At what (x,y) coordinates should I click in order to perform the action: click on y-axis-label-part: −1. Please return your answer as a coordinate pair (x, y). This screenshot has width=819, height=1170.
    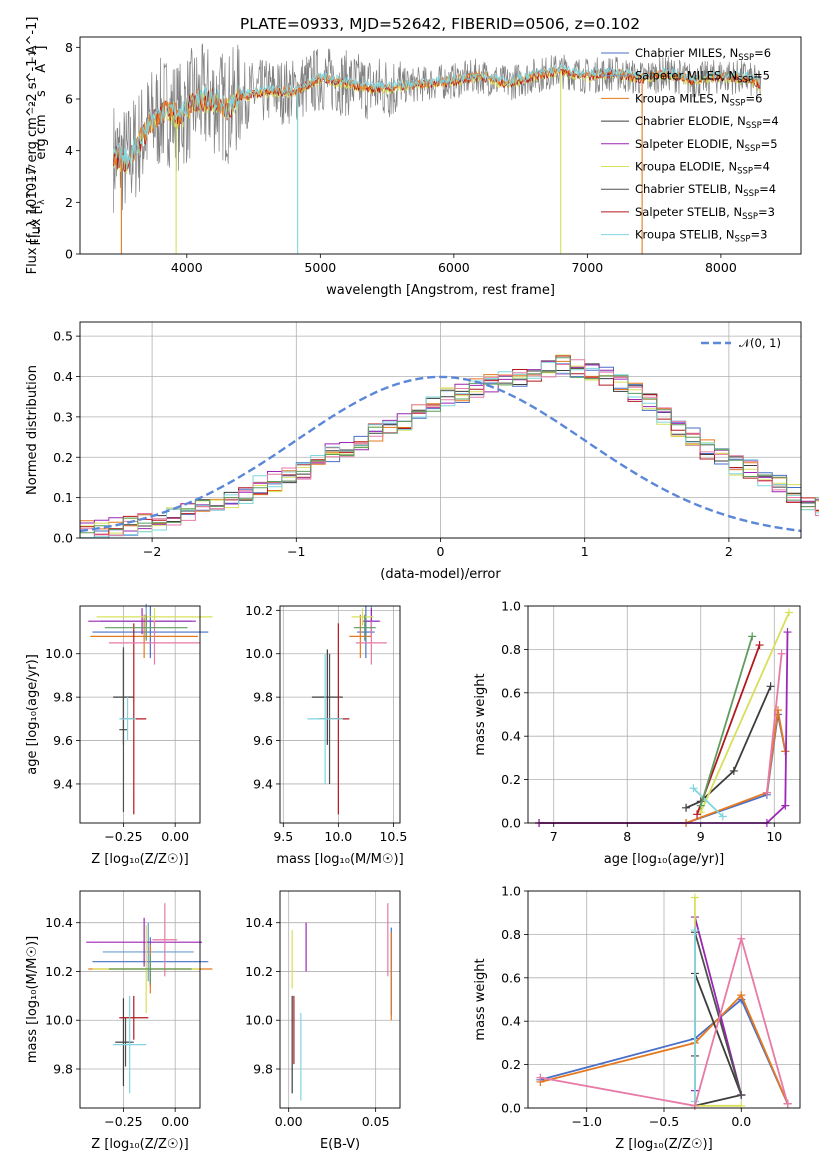
    Looking at the image, I should click on (33, 83).